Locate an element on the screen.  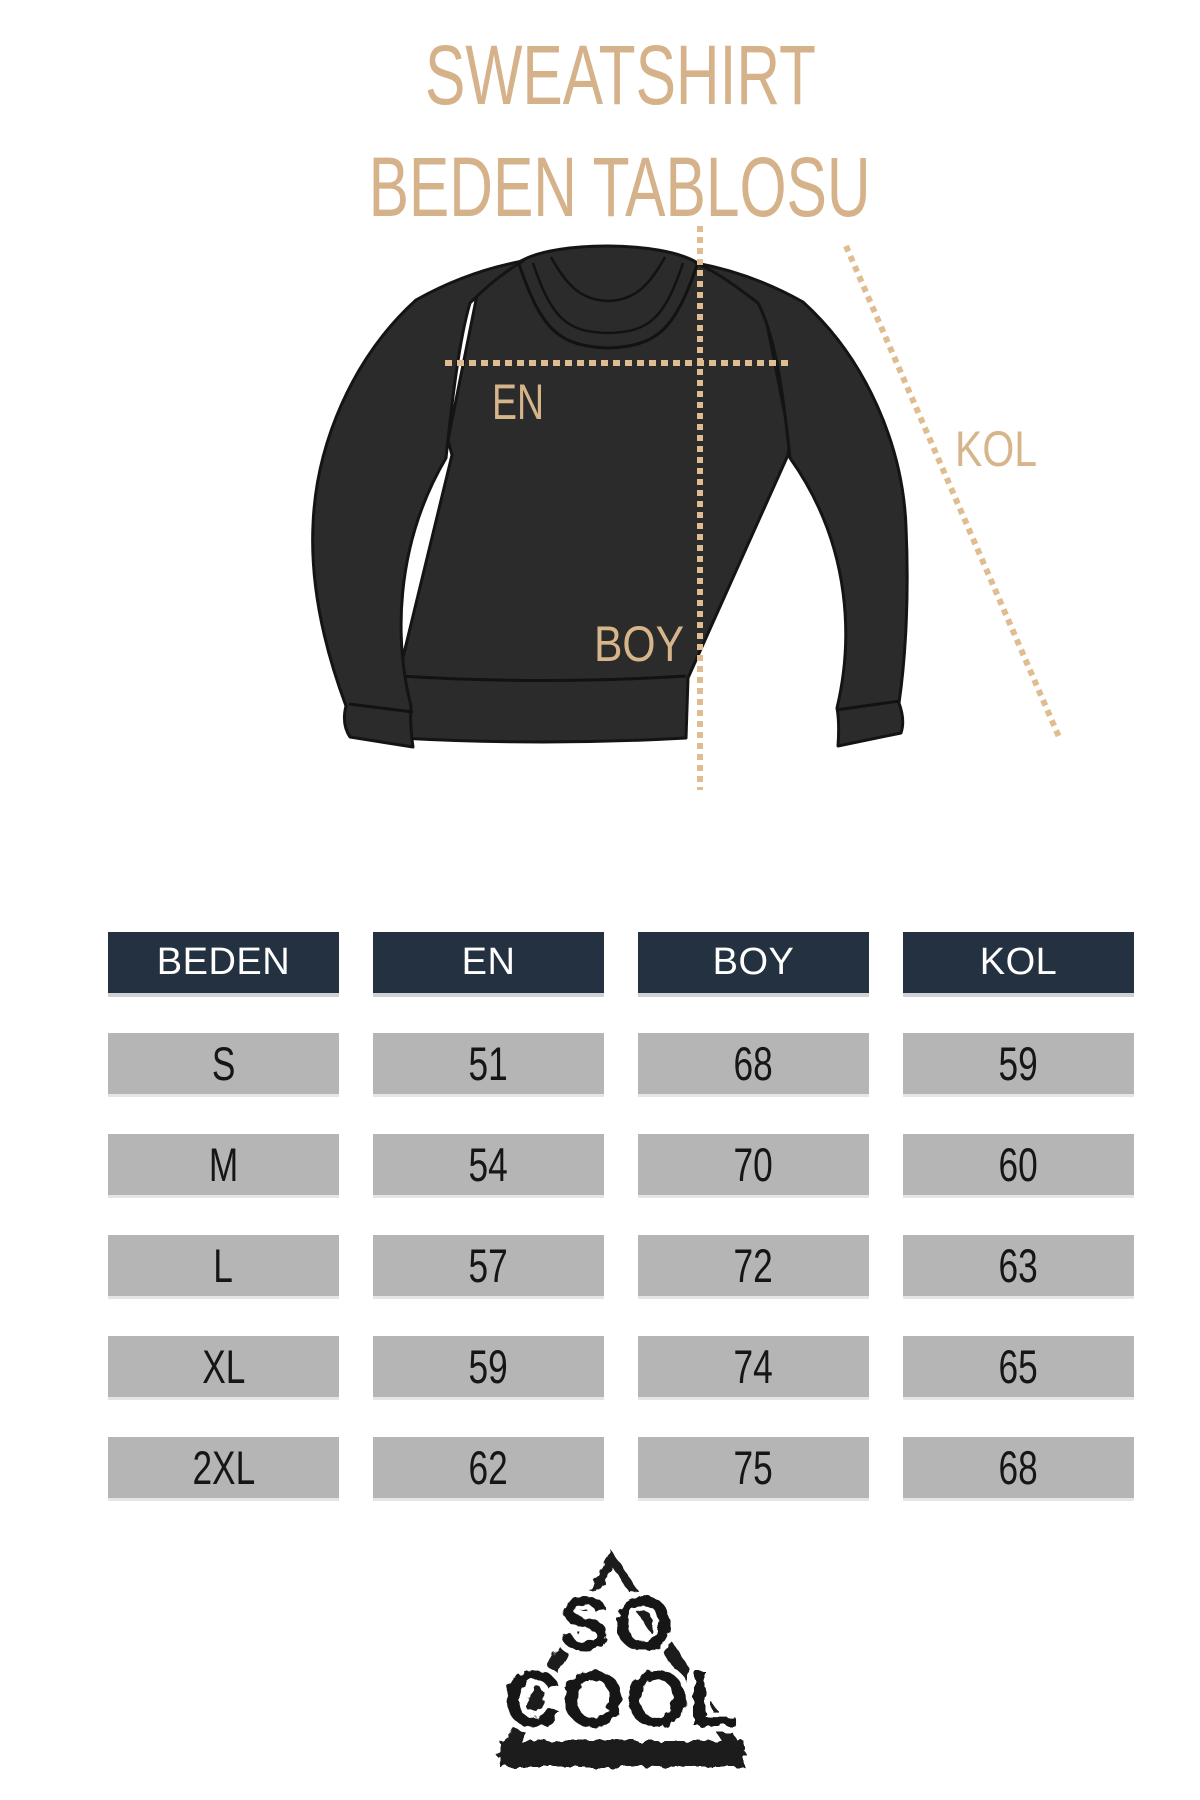
page-title-line2: BEDEN TABLOSU is located at coordinates (620, 187).